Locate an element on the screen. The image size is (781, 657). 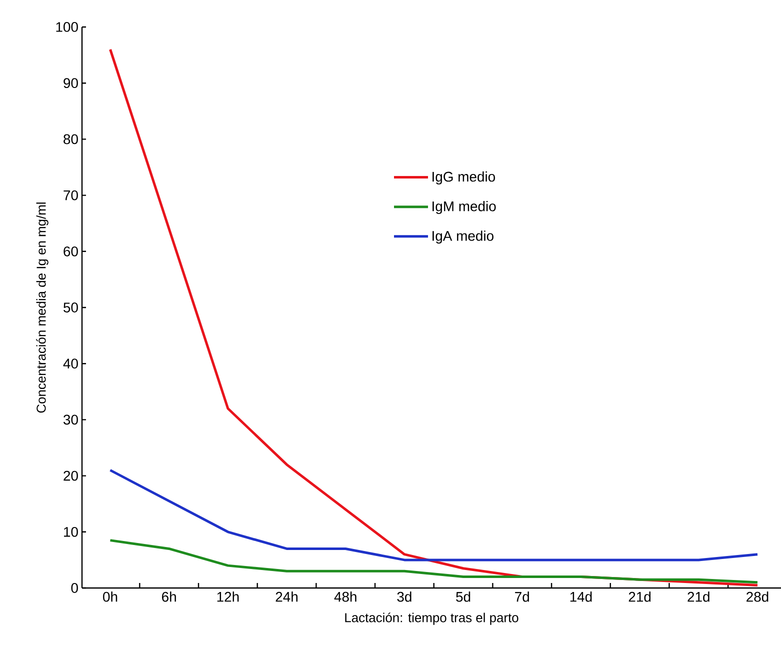
x-tick-label: 28d is located at coordinates (757, 597).